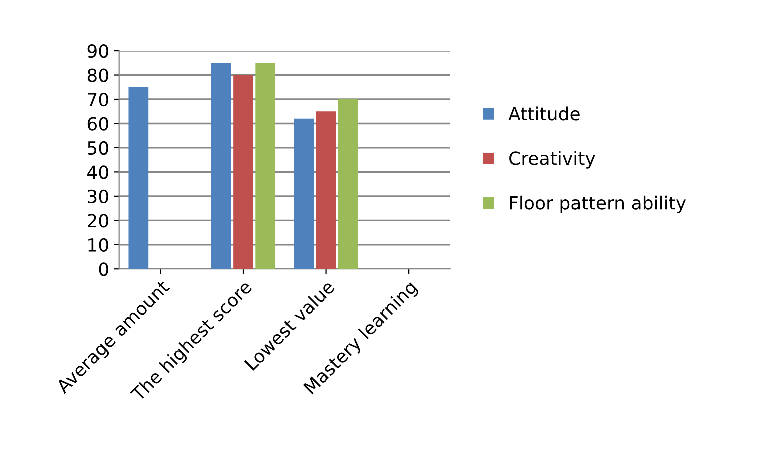  Describe the element at coordinates (98, 221) in the screenshot. I see `y-tick-label: 20` at that location.